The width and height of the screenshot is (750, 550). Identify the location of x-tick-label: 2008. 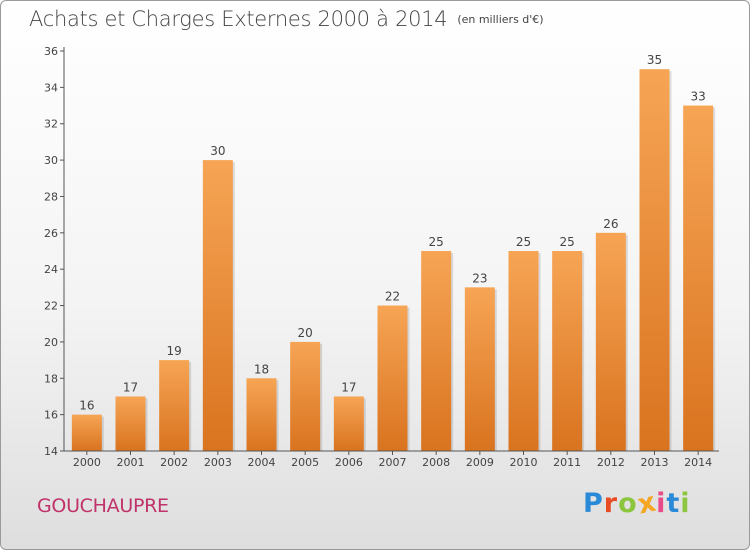
(436, 462).